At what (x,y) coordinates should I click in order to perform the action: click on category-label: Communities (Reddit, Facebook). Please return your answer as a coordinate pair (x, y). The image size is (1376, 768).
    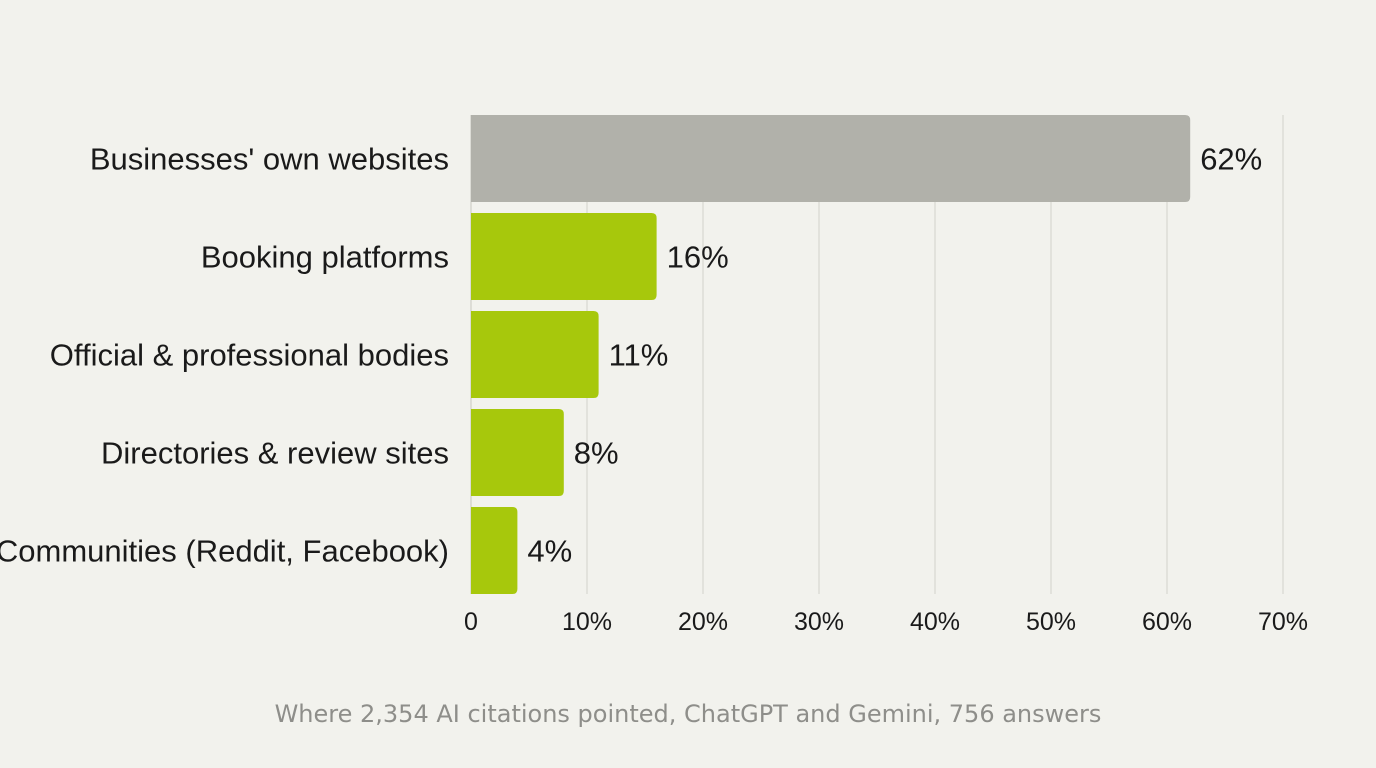
    Looking at the image, I should click on (224, 551).